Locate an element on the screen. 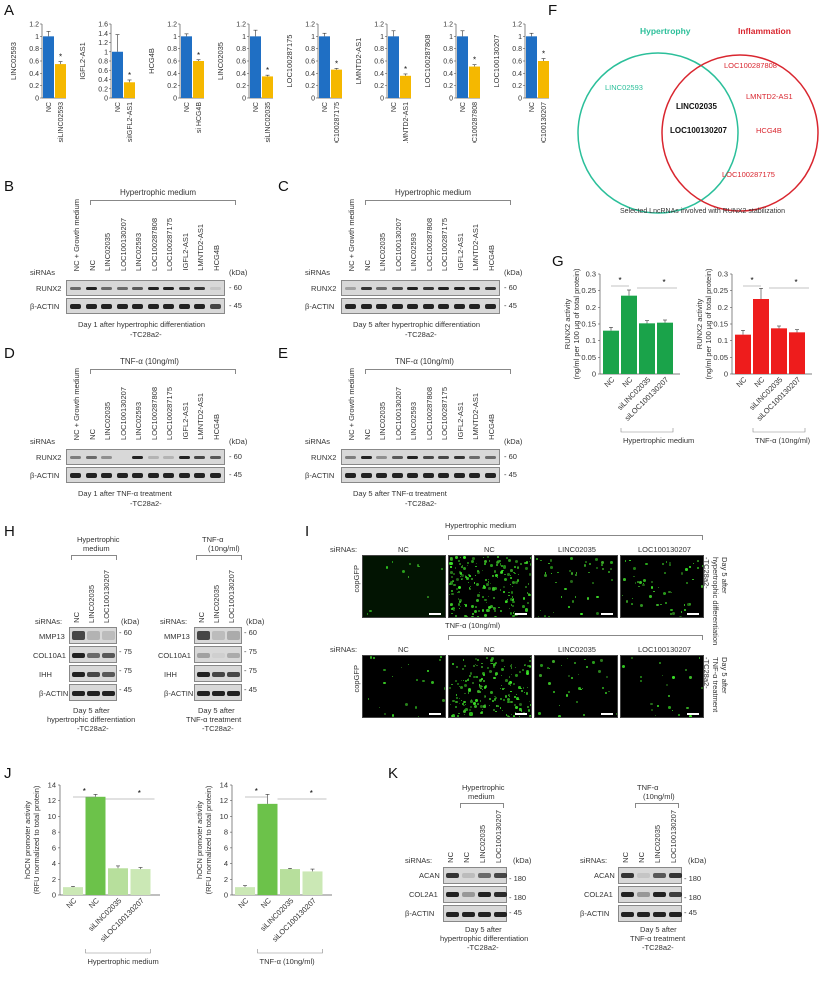 Image resolution: width=825 pixels, height=989 pixels. venn-left-item: LINC02593 is located at coordinates (624, 87).